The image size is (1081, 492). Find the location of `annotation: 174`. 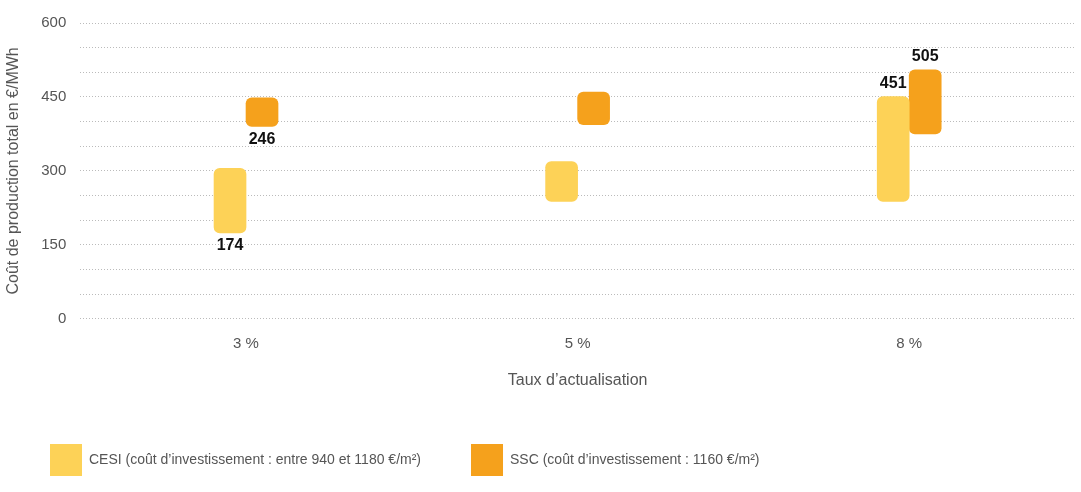

annotation: 174 is located at coordinates (230, 245).